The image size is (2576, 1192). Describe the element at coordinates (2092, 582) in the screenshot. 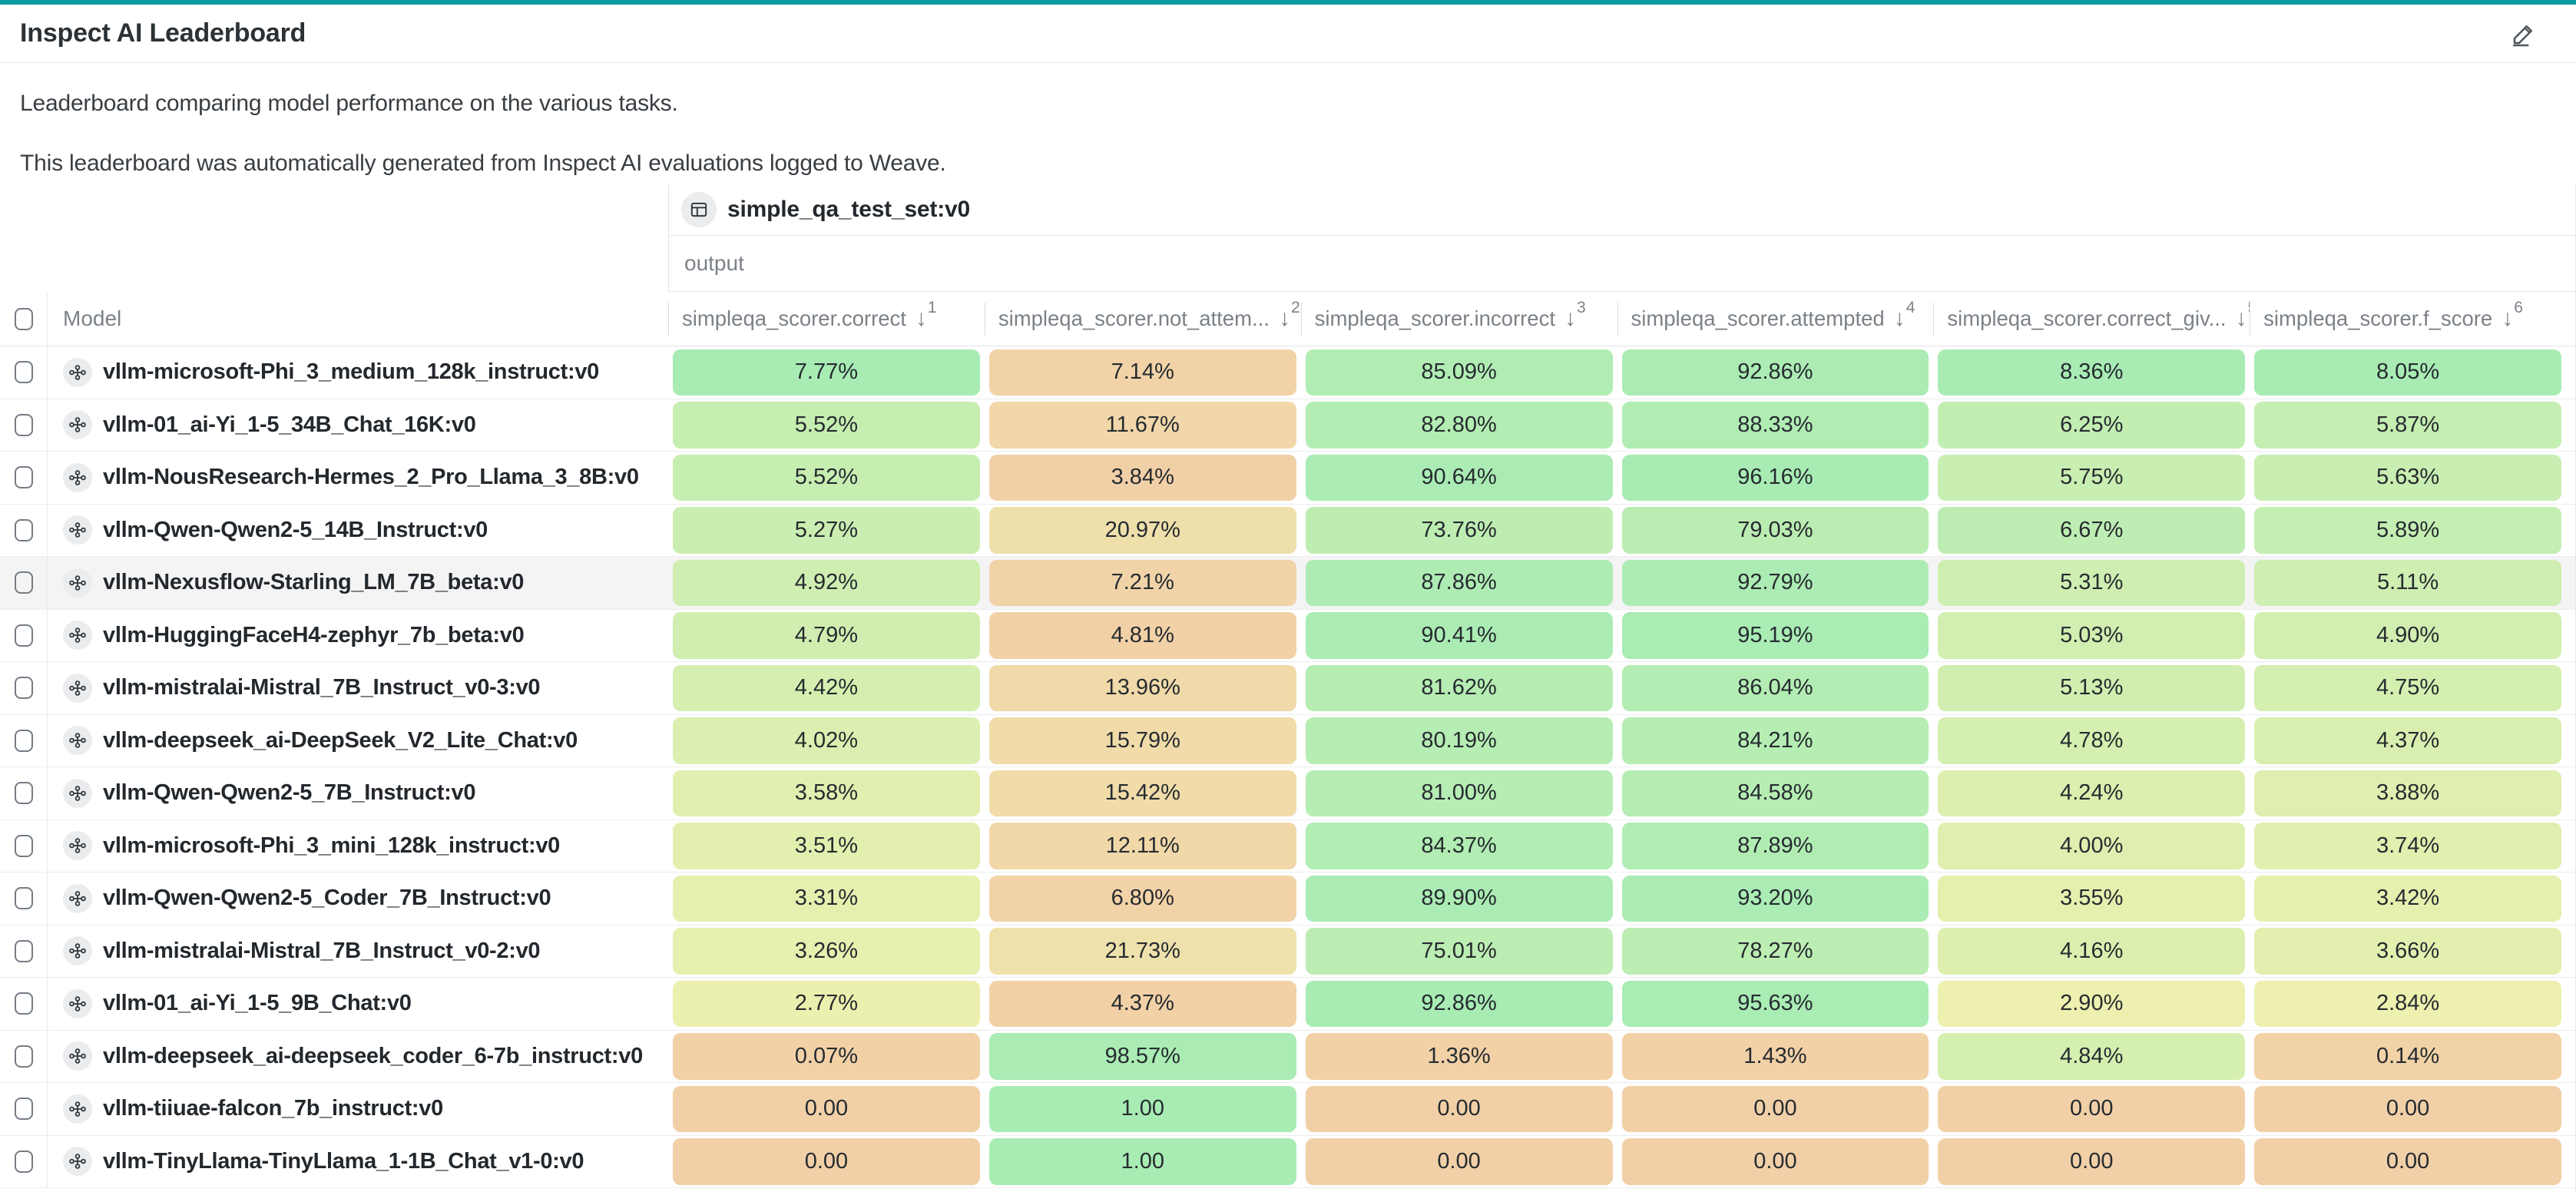

I see `metric-value-chip: 5.31%` at that location.